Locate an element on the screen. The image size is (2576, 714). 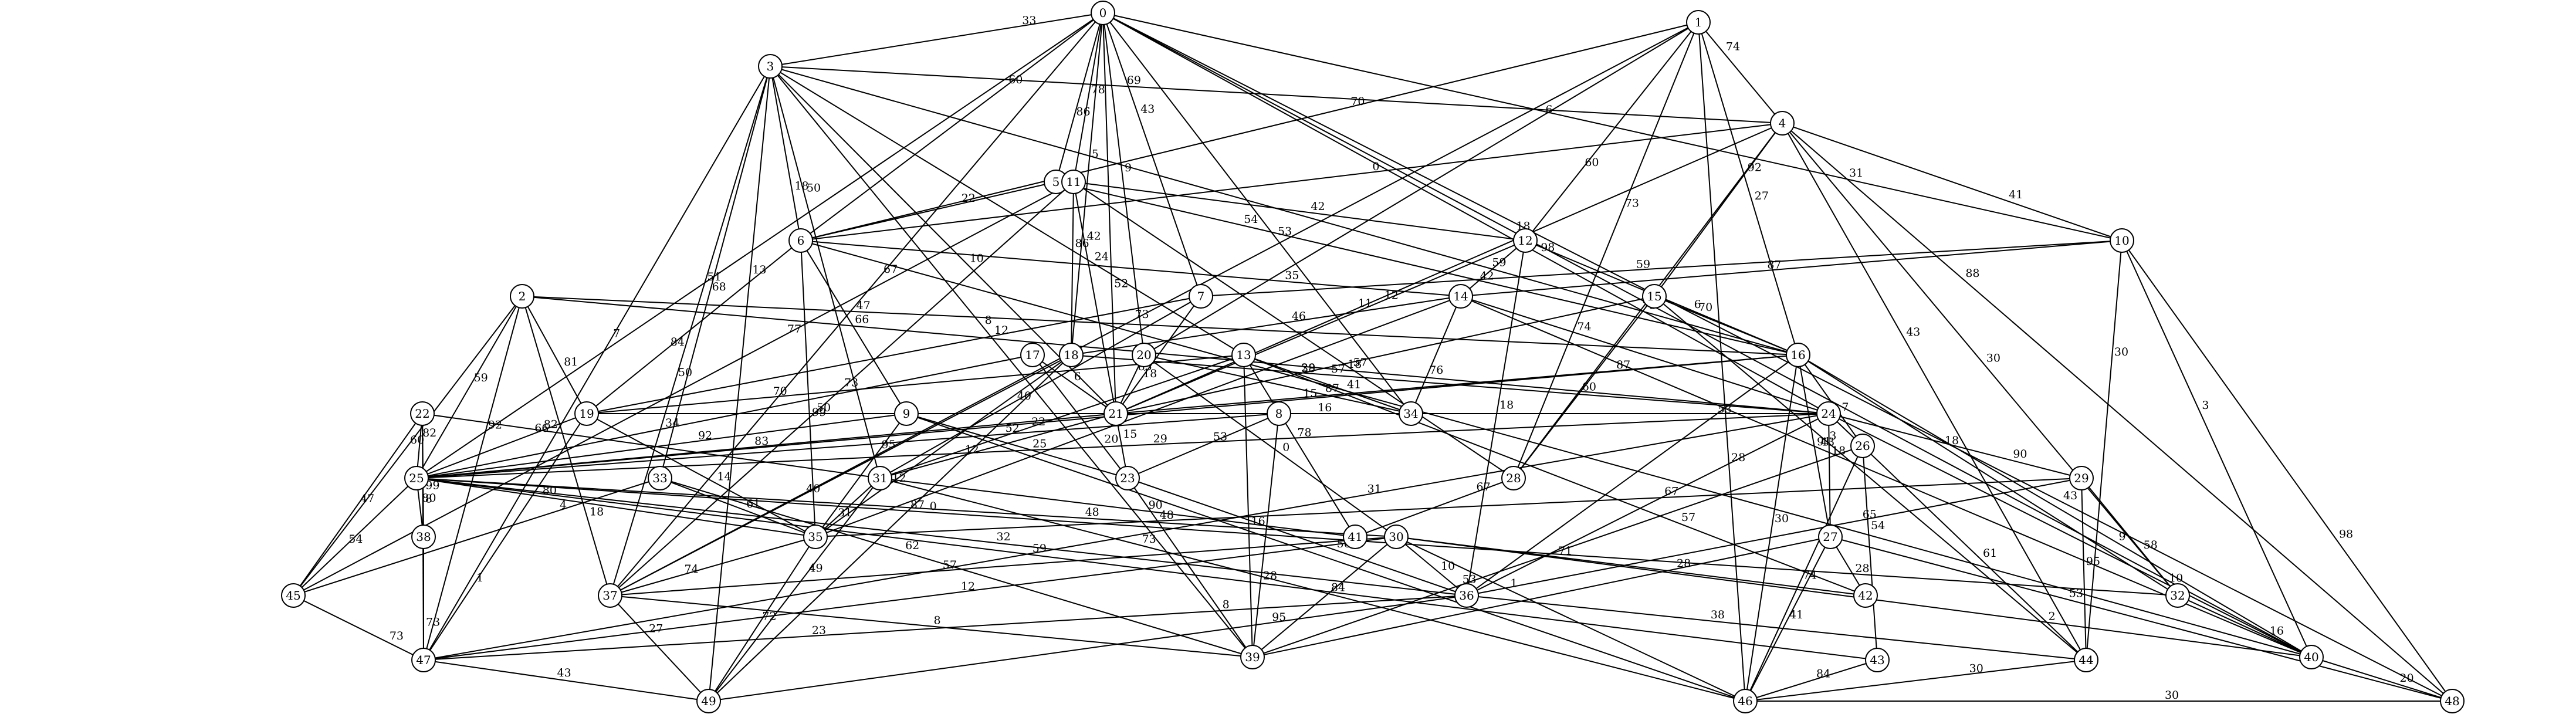
graph-node-31: 31 is located at coordinates (880, 478).